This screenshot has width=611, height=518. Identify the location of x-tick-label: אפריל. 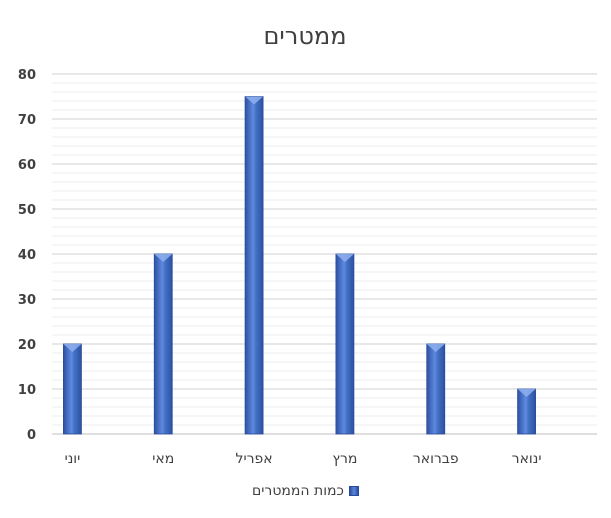
(254, 459).